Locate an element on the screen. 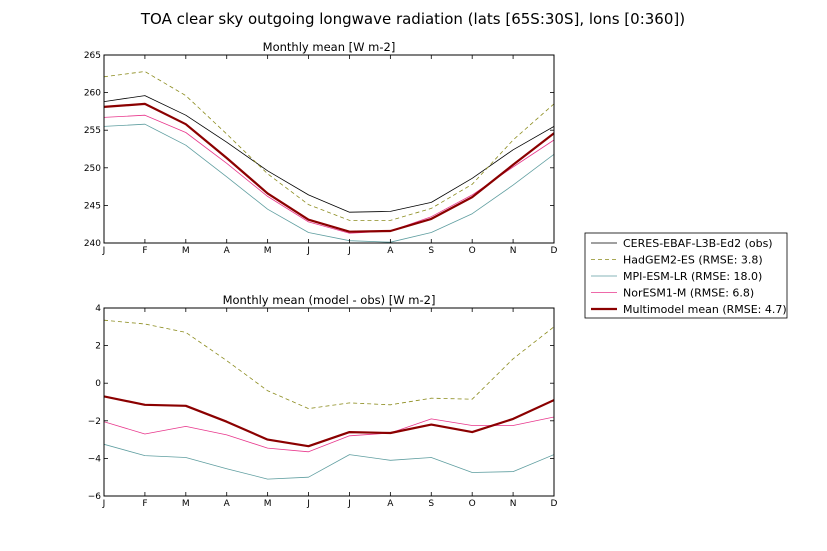  top-ytick-label: 255 is located at coordinates (92, 131).